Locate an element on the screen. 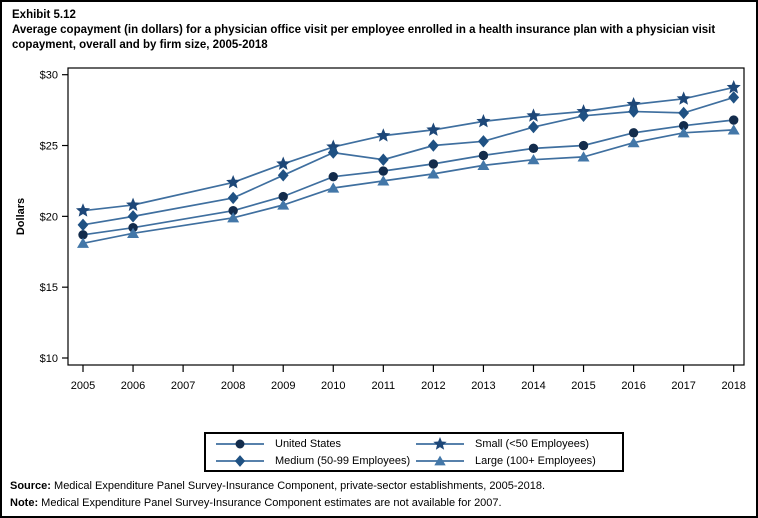  exhibit-number: Exhibit 5.12 is located at coordinates (44, 15).